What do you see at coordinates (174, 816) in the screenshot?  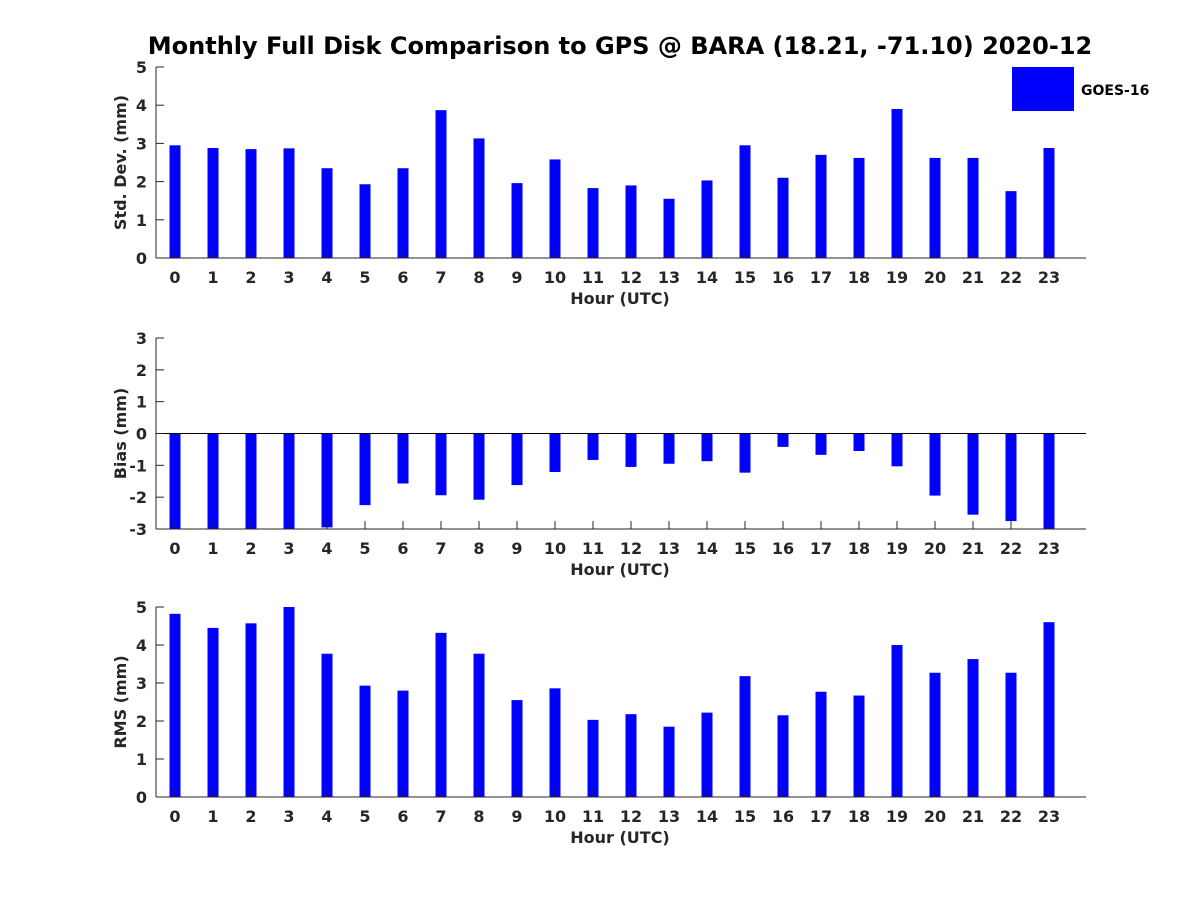 I see `rms-x-tick-label: 0` at bounding box center [174, 816].